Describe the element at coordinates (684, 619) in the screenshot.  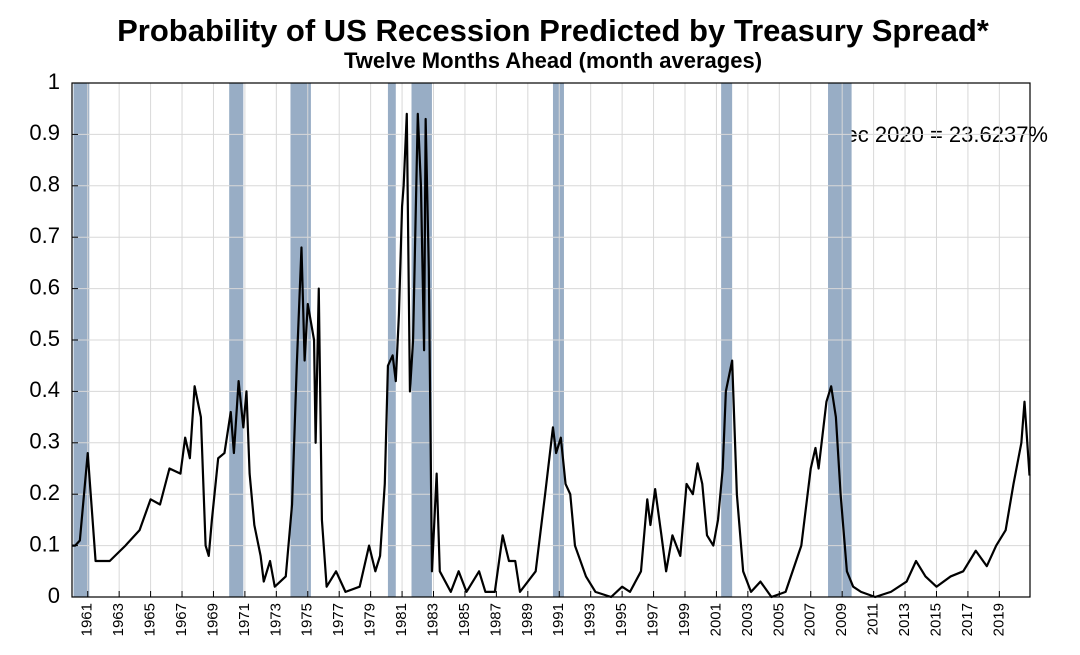
I see `x-tick-label: 1999` at that location.